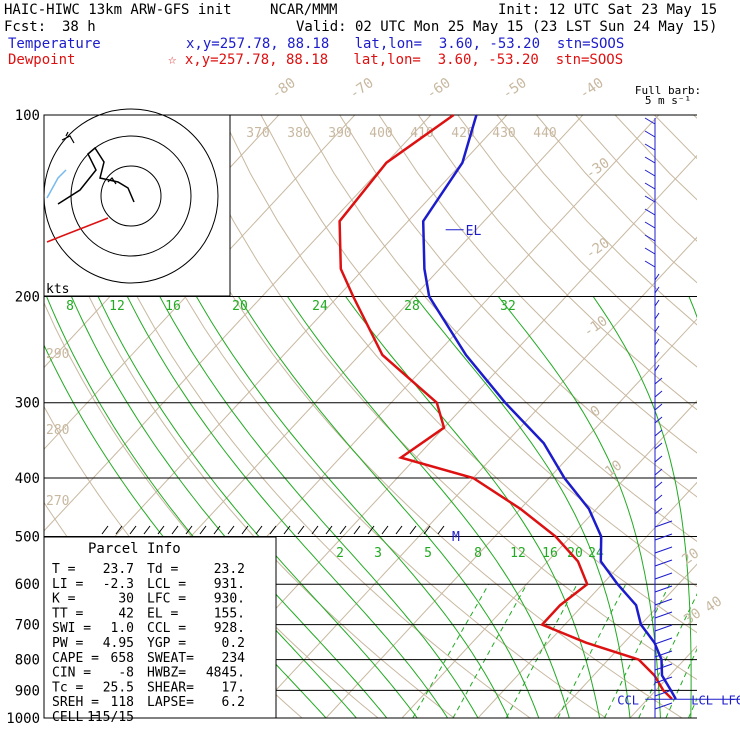  Describe the element at coordinates (170, 687) in the screenshot. I see `parcel-label: SHEAR=` at that location.